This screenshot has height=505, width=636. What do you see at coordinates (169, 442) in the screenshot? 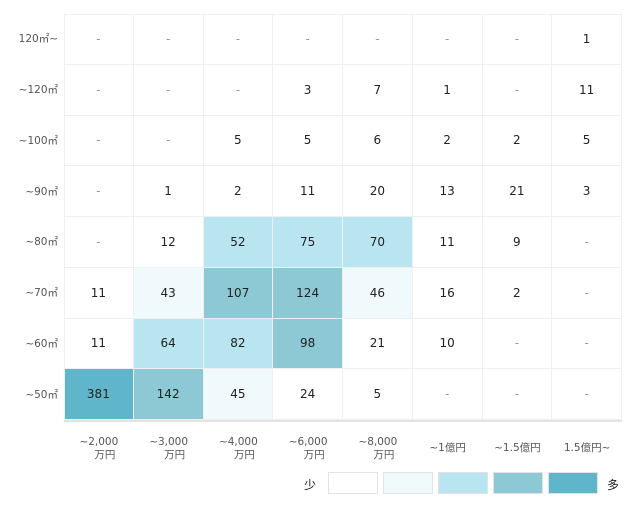
I see `column-label-line: ~3,000` at bounding box center [169, 442].